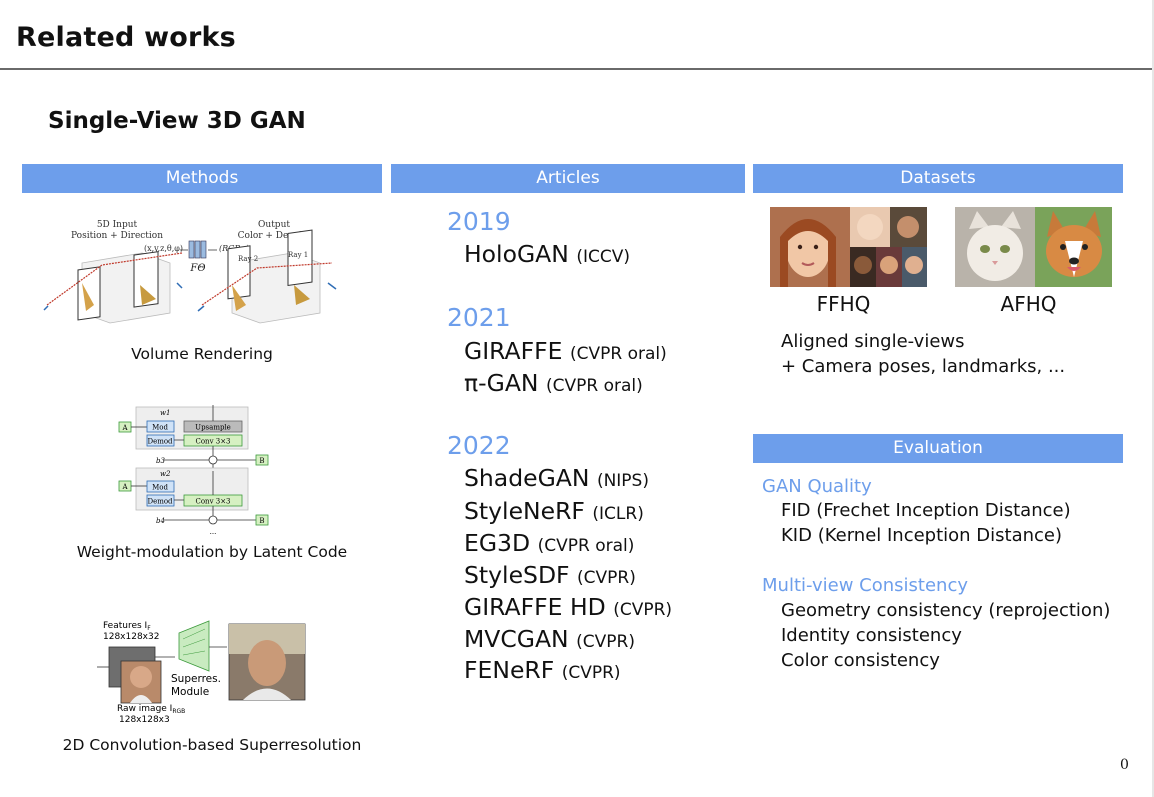  Describe the element at coordinates (160, 428) in the screenshot. I see `mod-label-1: Mod` at that location.